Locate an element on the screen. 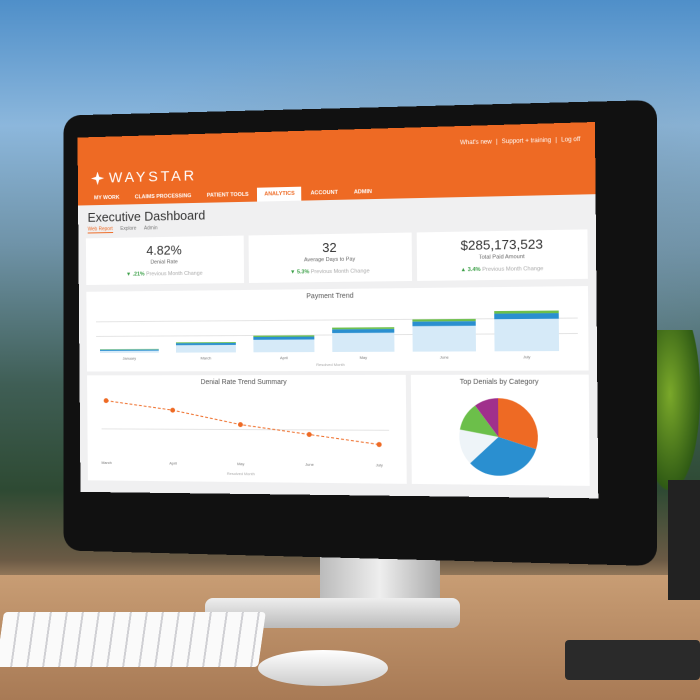 Image resolution: width=700 pixels, height=700 pixels. tab-account: ACCOUNT is located at coordinates (324, 193).